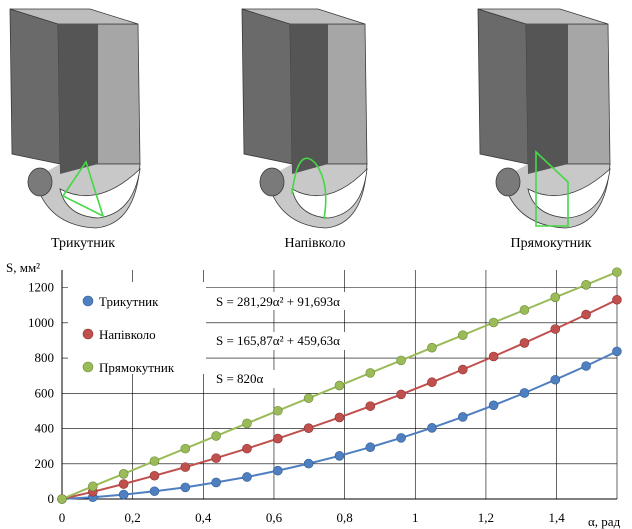 The height and width of the screenshot is (529, 632). I want to click on equation-rectangle: S = 820α, so click(240, 378).